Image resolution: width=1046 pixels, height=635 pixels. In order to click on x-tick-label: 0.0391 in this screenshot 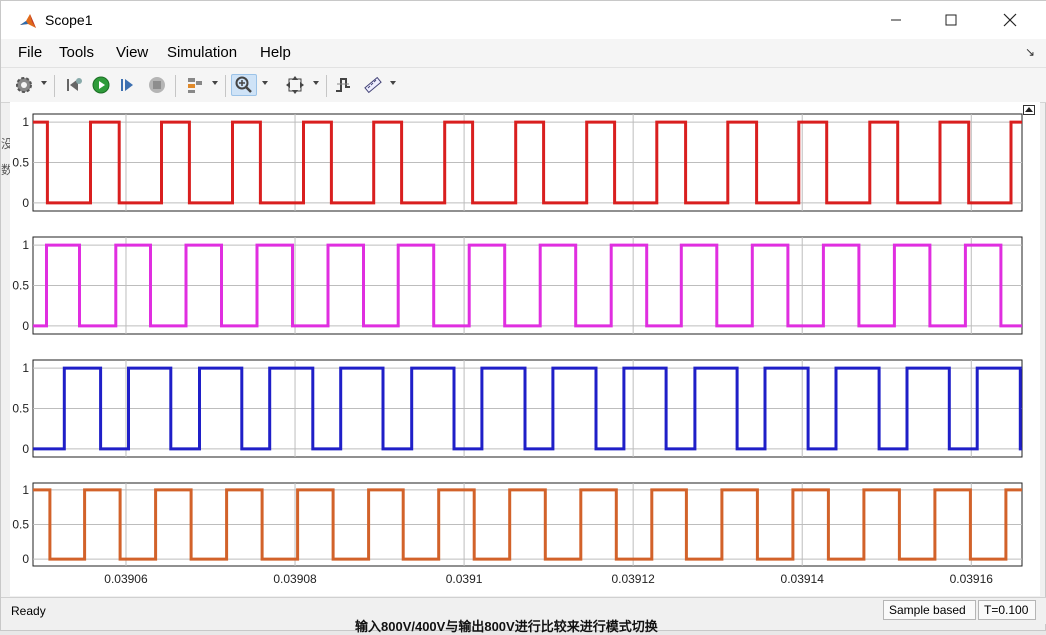, I will do `click(464, 579)`.